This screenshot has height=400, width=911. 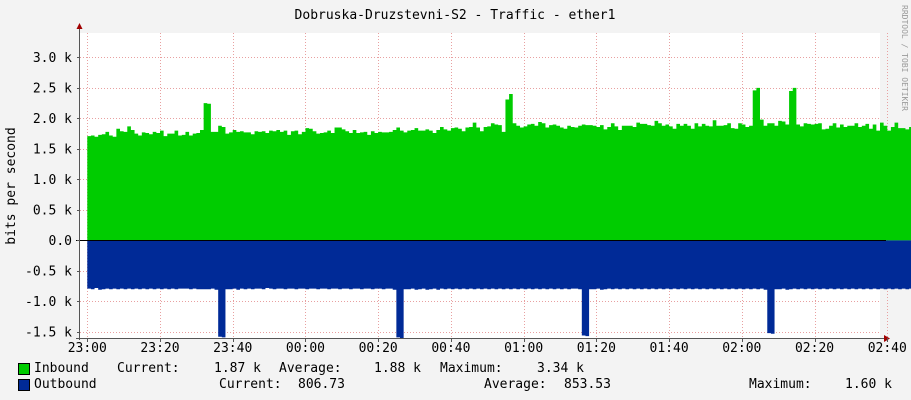 I want to click on y-tick-label: -1.5 k, so click(x=48, y=332).